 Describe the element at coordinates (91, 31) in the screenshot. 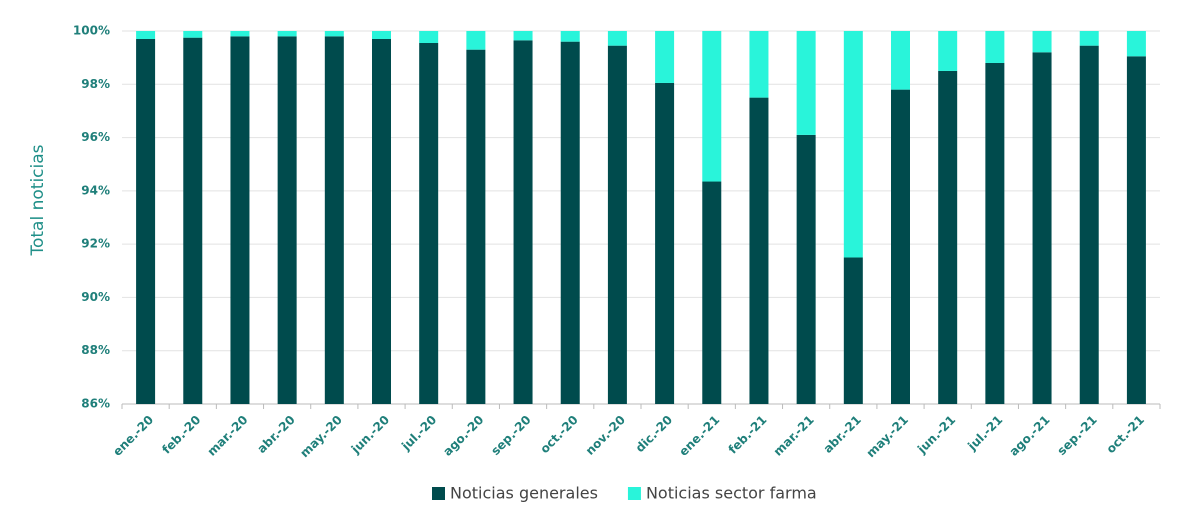

I see `y-tick-label: 100%` at that location.